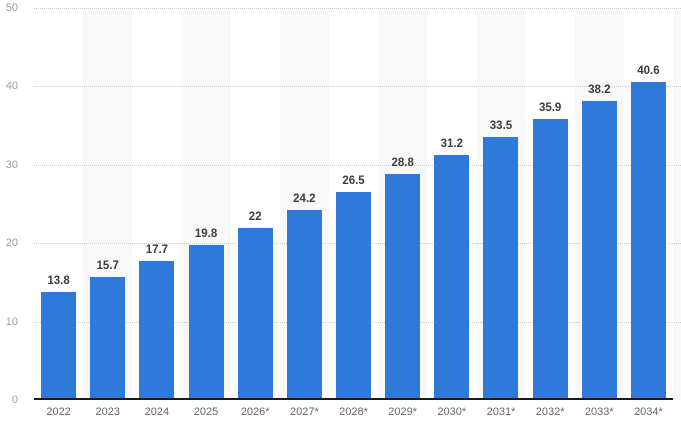 The width and height of the screenshot is (681, 434). What do you see at coordinates (107, 412) in the screenshot?
I see `x-tick-label: 2023` at bounding box center [107, 412].